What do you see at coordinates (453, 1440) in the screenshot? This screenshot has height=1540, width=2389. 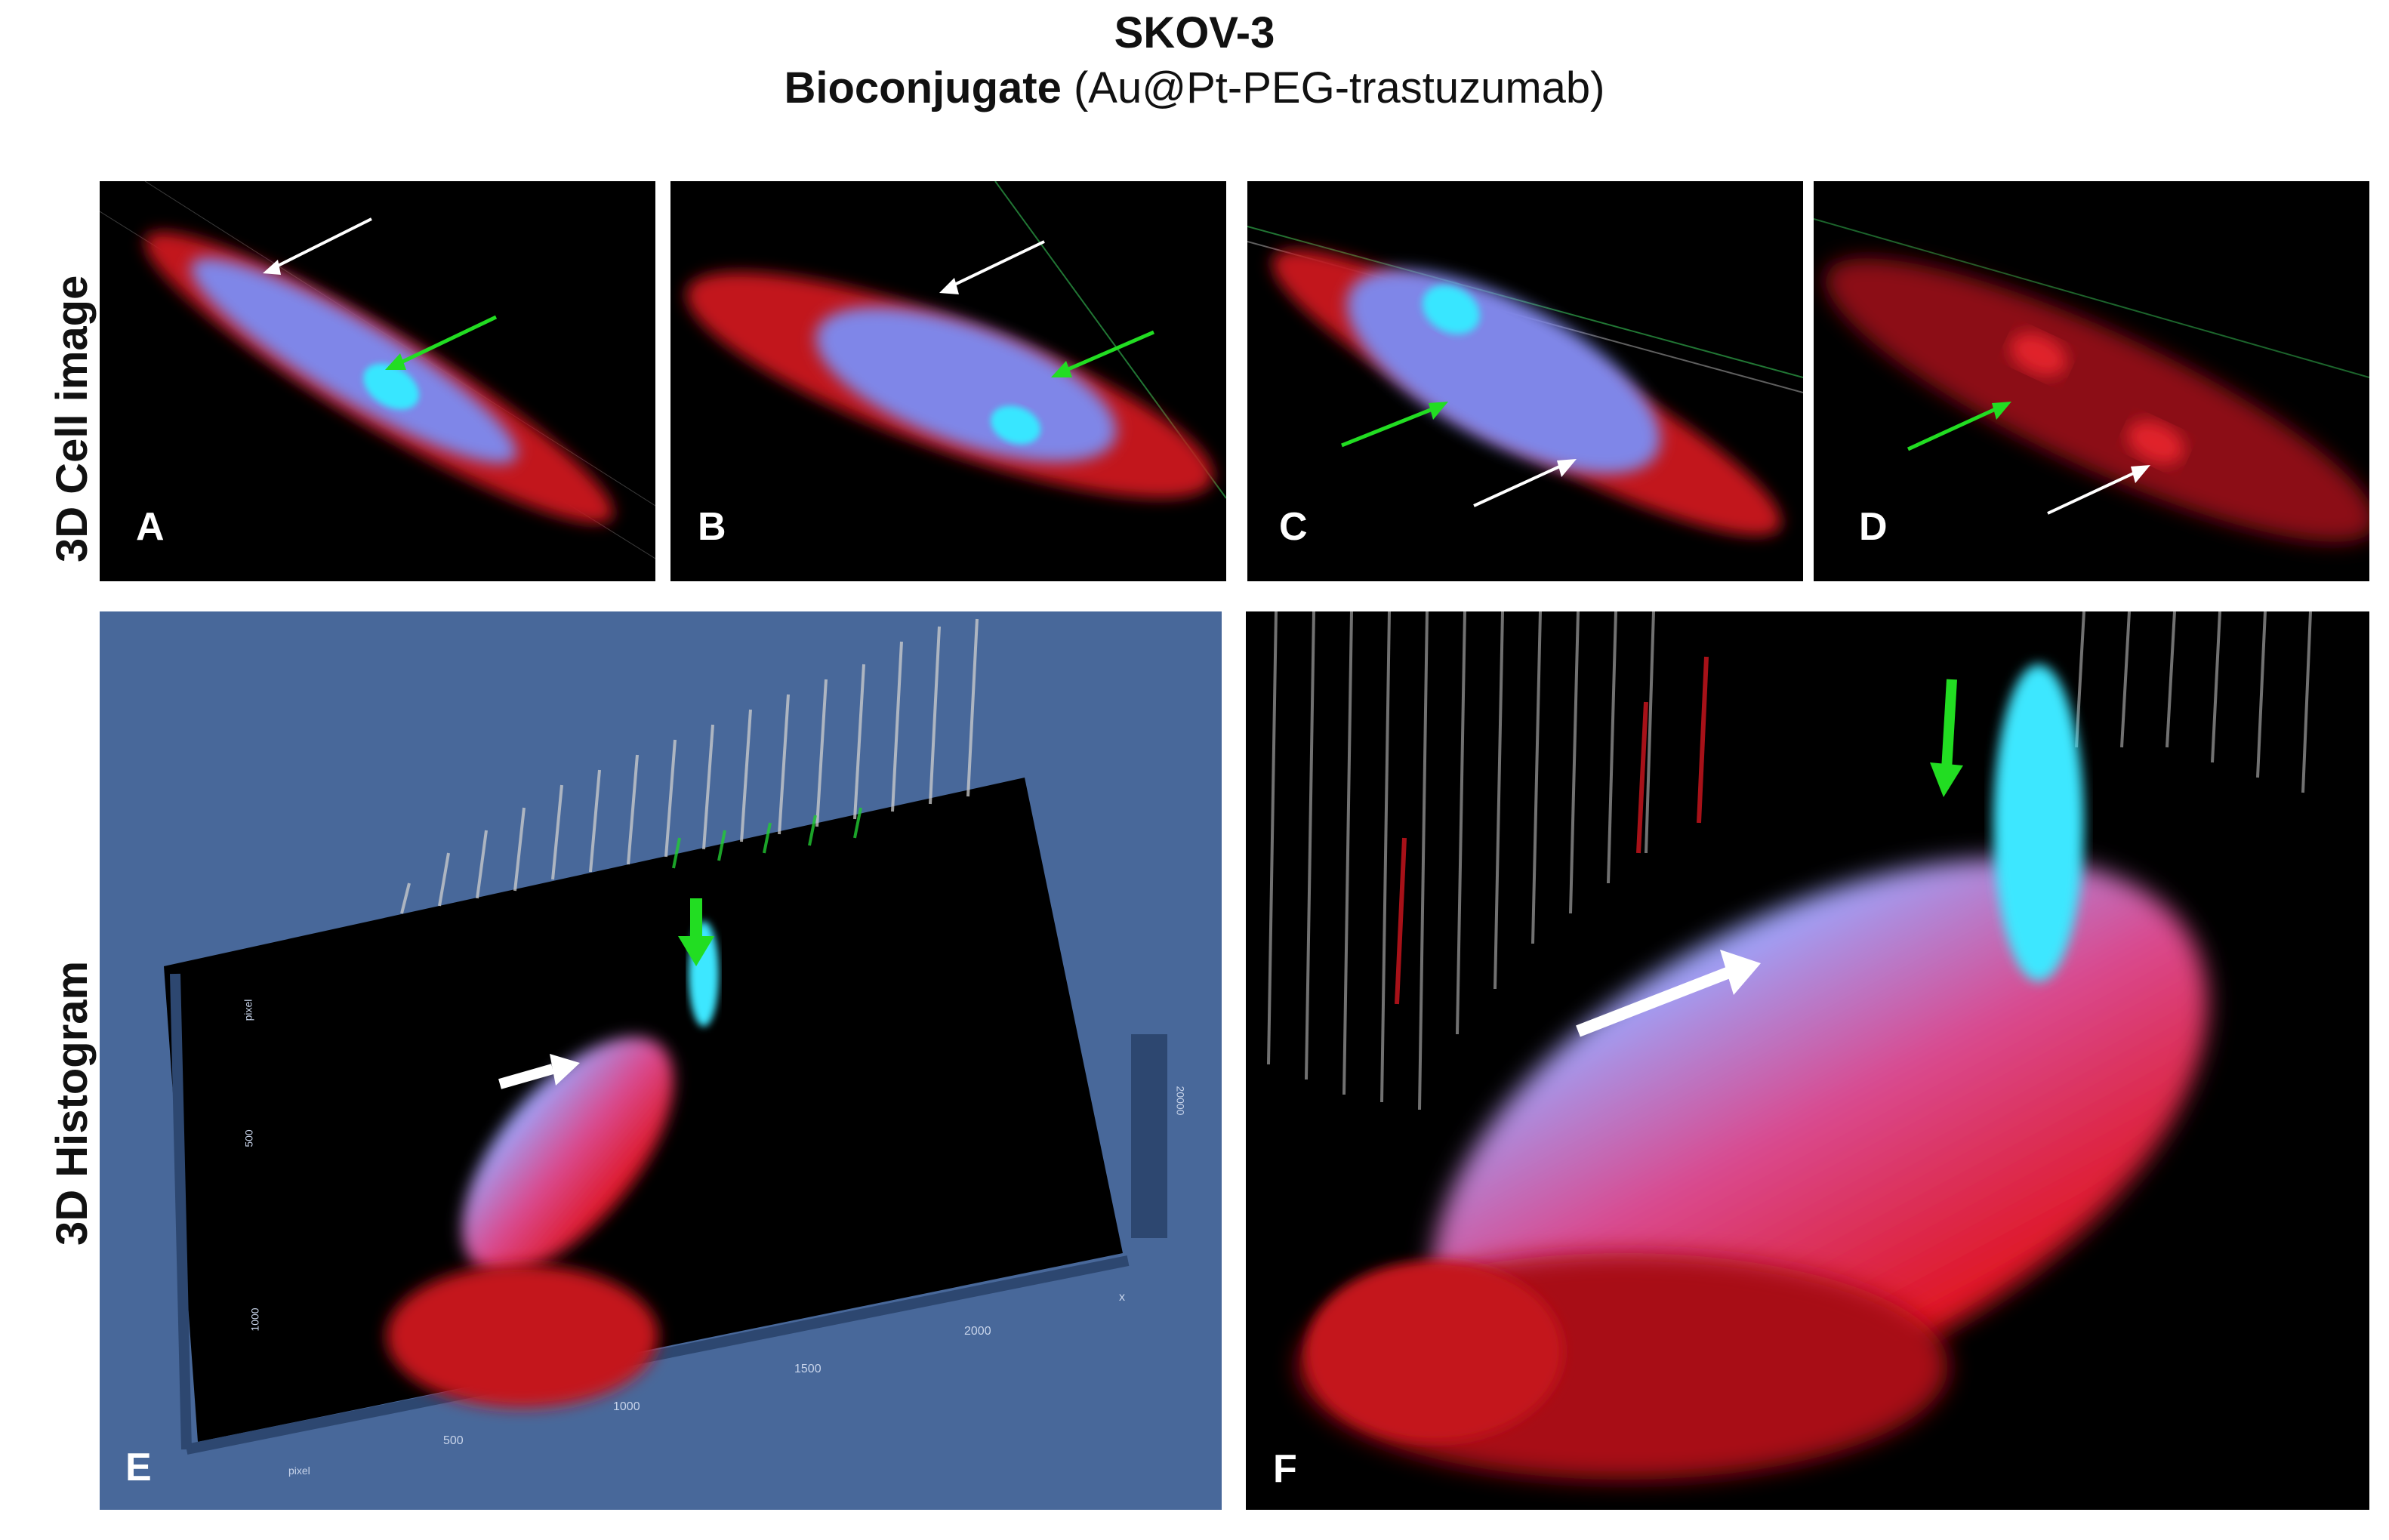 I see `x-tick-500: 500` at bounding box center [453, 1440].